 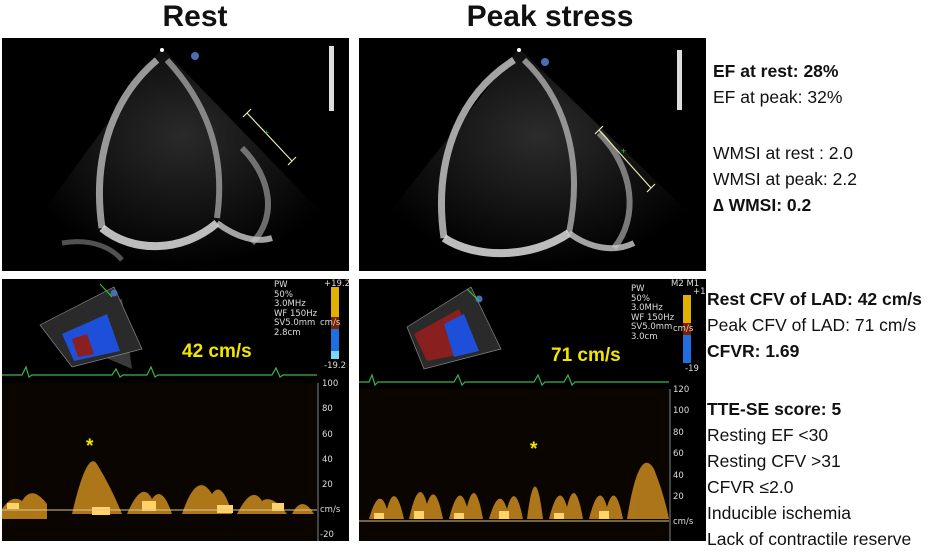 I want to click on rest-tick-60: 60, so click(x=327, y=435).